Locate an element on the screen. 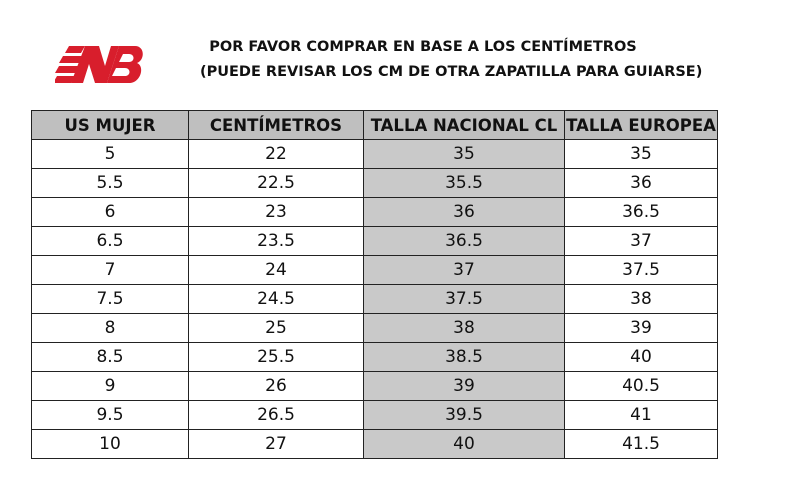  table-cell: 7 is located at coordinates (110, 270).